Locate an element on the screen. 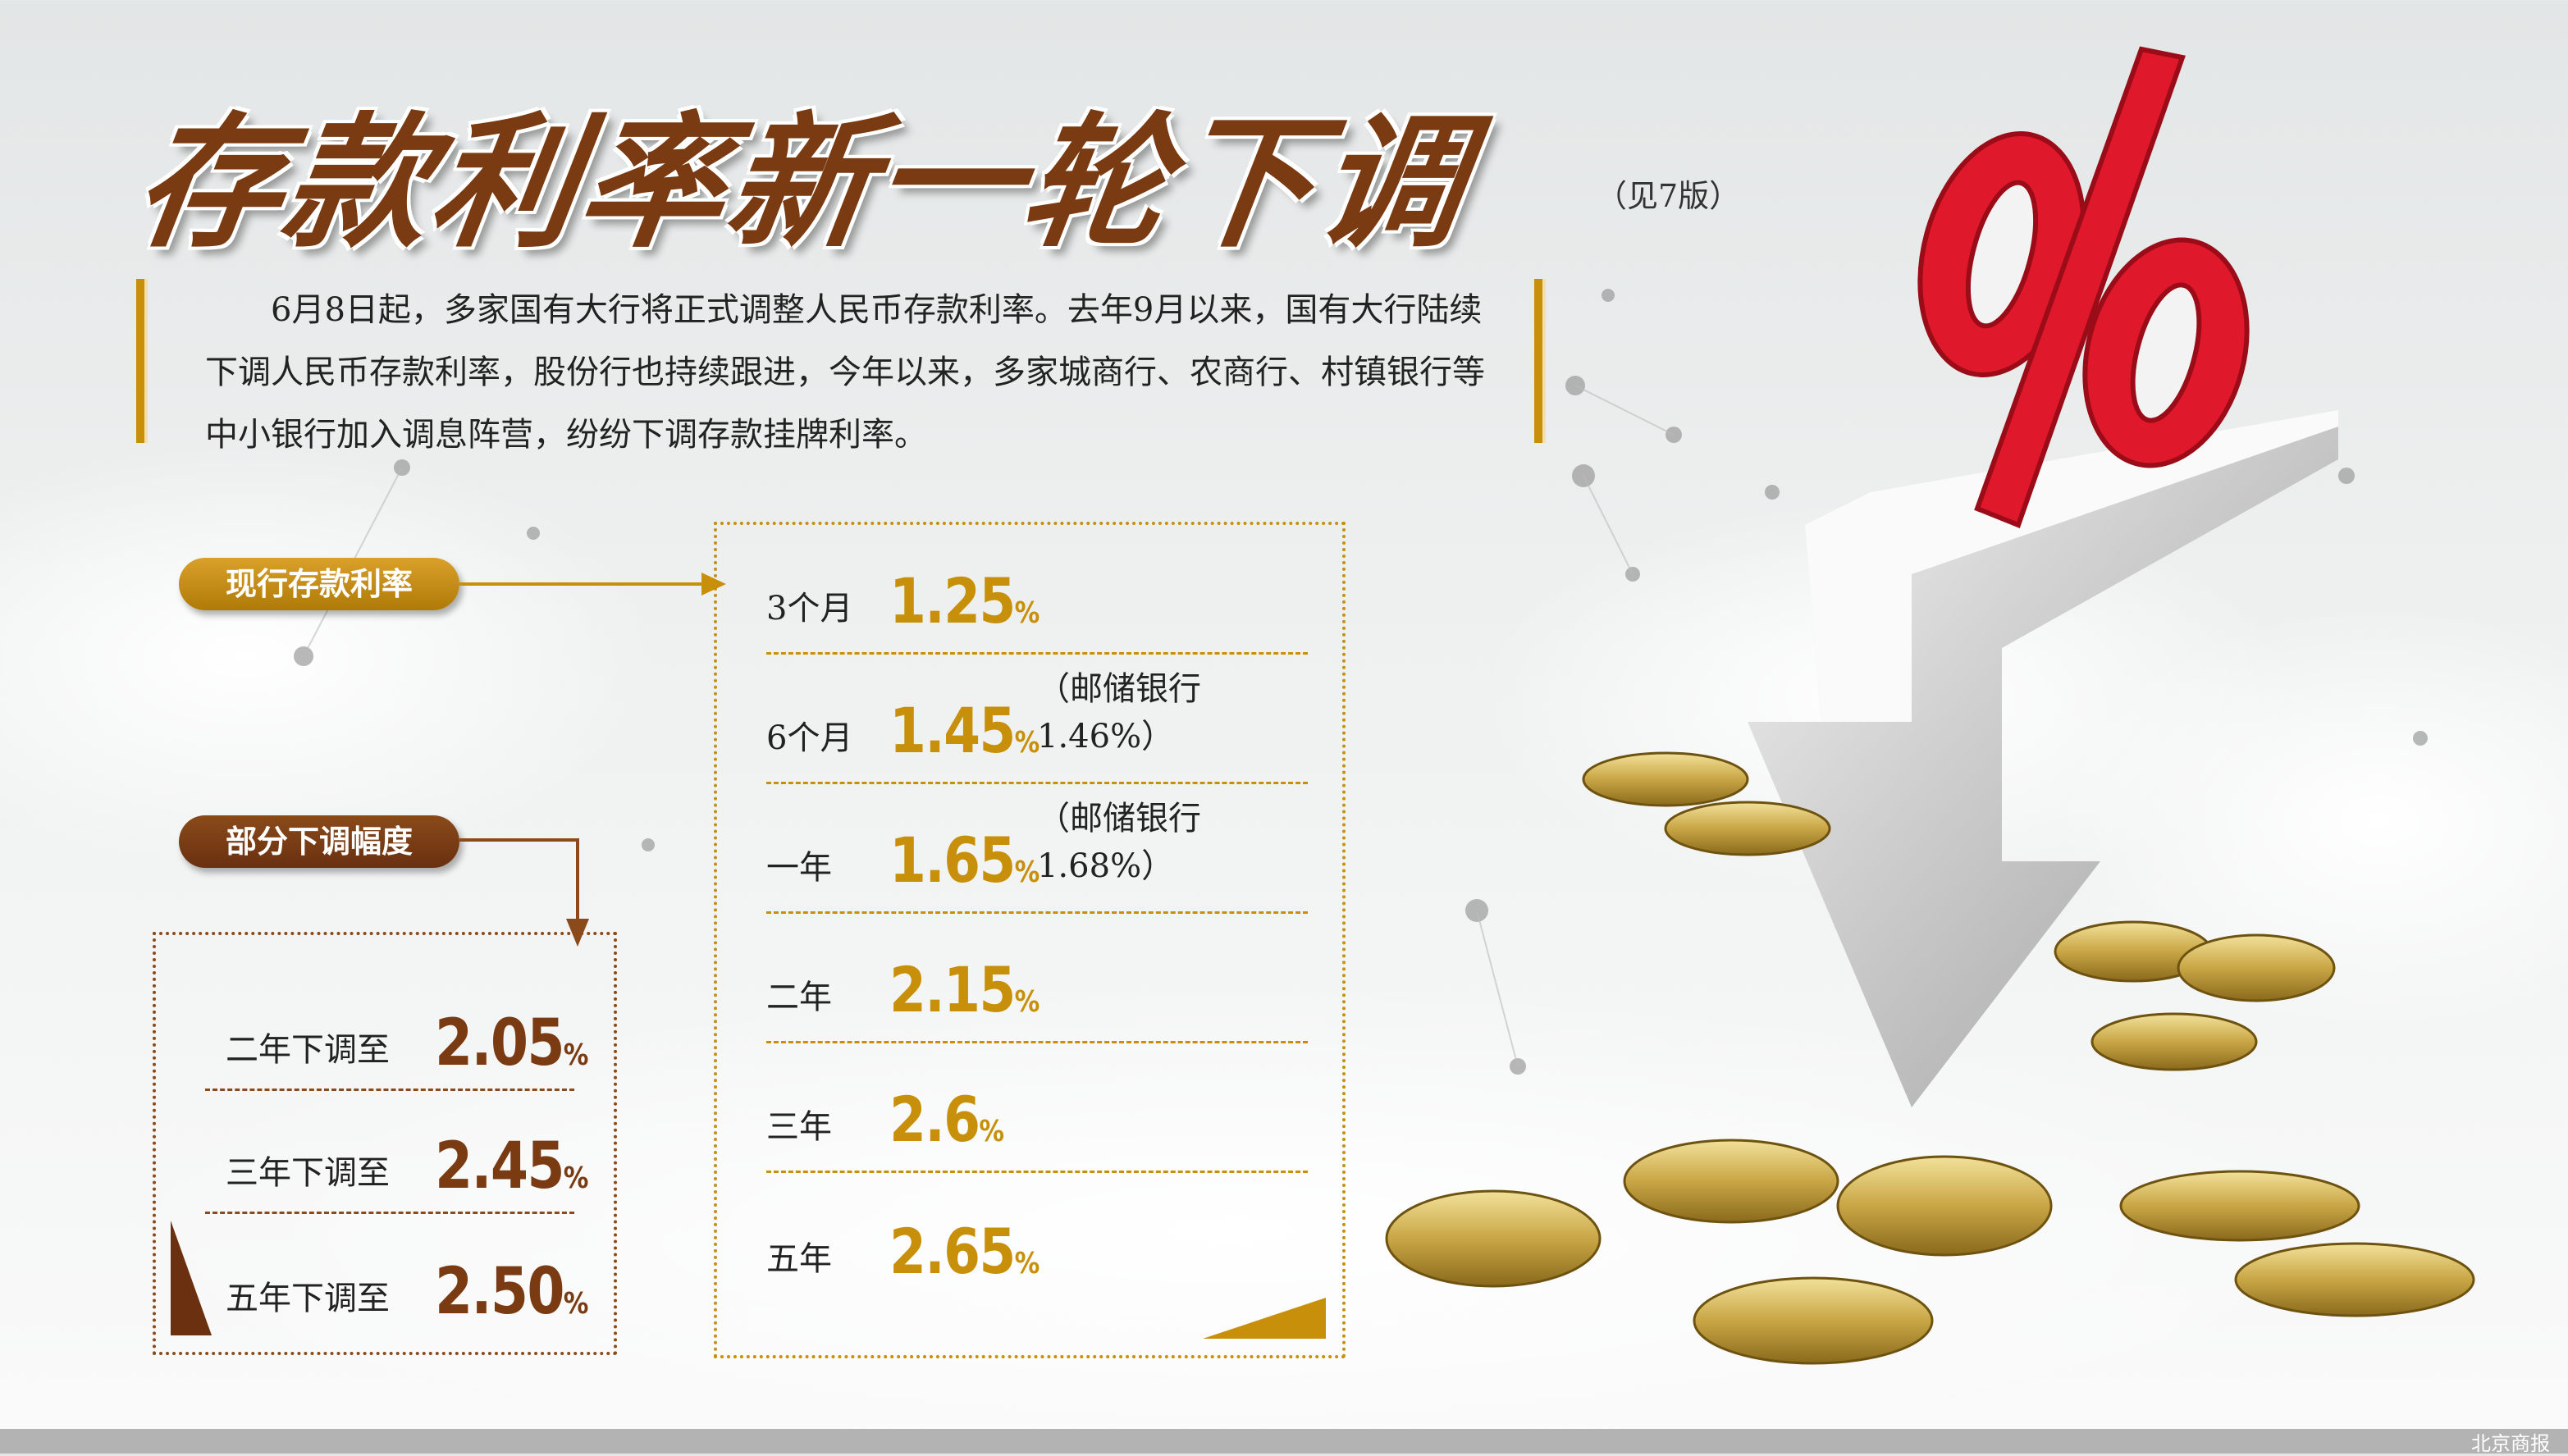 The image size is (2568, 1456). rate-value: 1.65% is located at coordinates (964, 860).